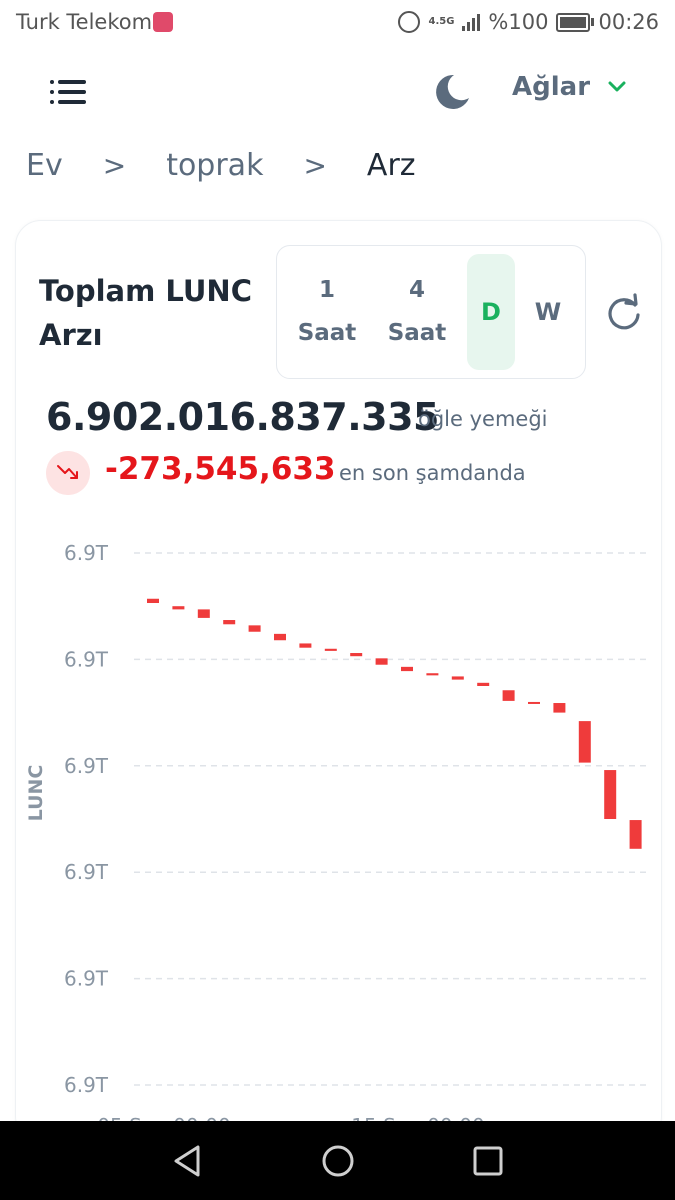 This screenshot has height=1200, width=675. I want to click on interval-4h-unit: Saat, so click(417, 333).